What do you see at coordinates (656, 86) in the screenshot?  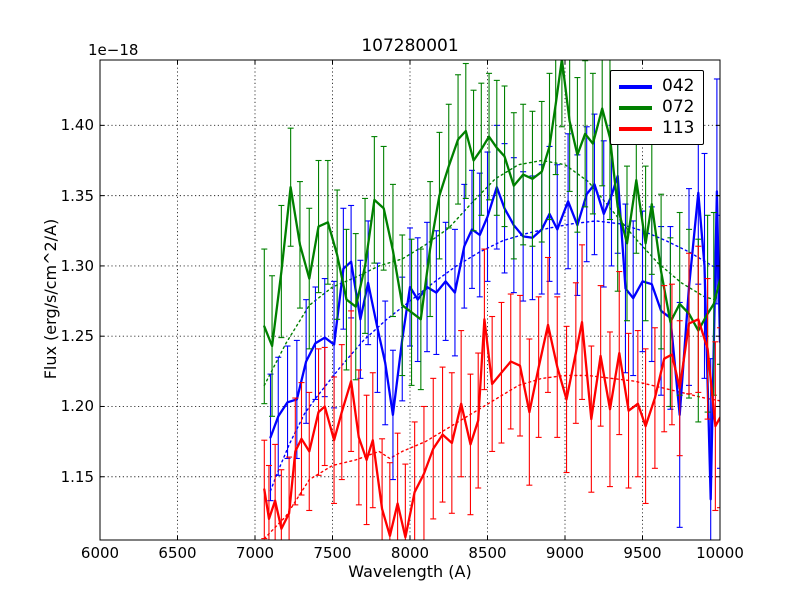 I see `legend-entry-042: 042` at bounding box center [656, 86].